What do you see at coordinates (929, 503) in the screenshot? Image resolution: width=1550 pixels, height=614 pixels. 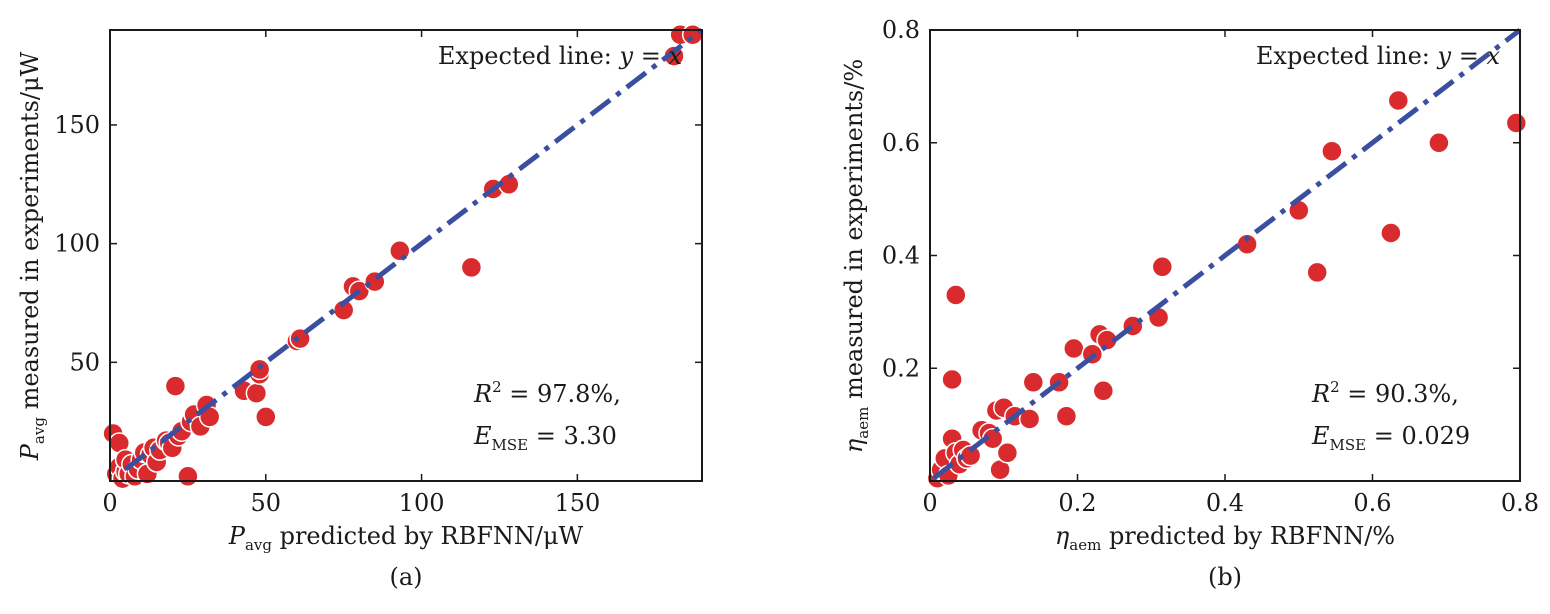 I see `panel-b-x-tick-label: 0` at bounding box center [929, 503].